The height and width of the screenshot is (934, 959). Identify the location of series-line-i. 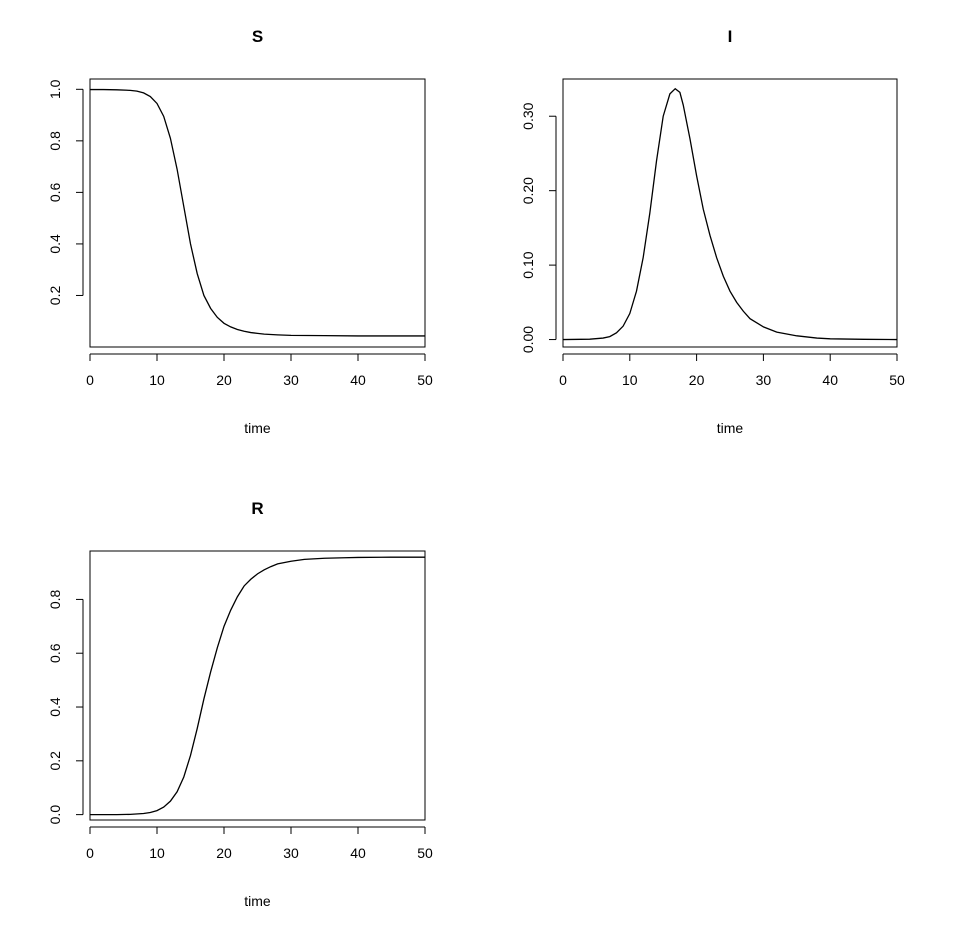
(730, 214).